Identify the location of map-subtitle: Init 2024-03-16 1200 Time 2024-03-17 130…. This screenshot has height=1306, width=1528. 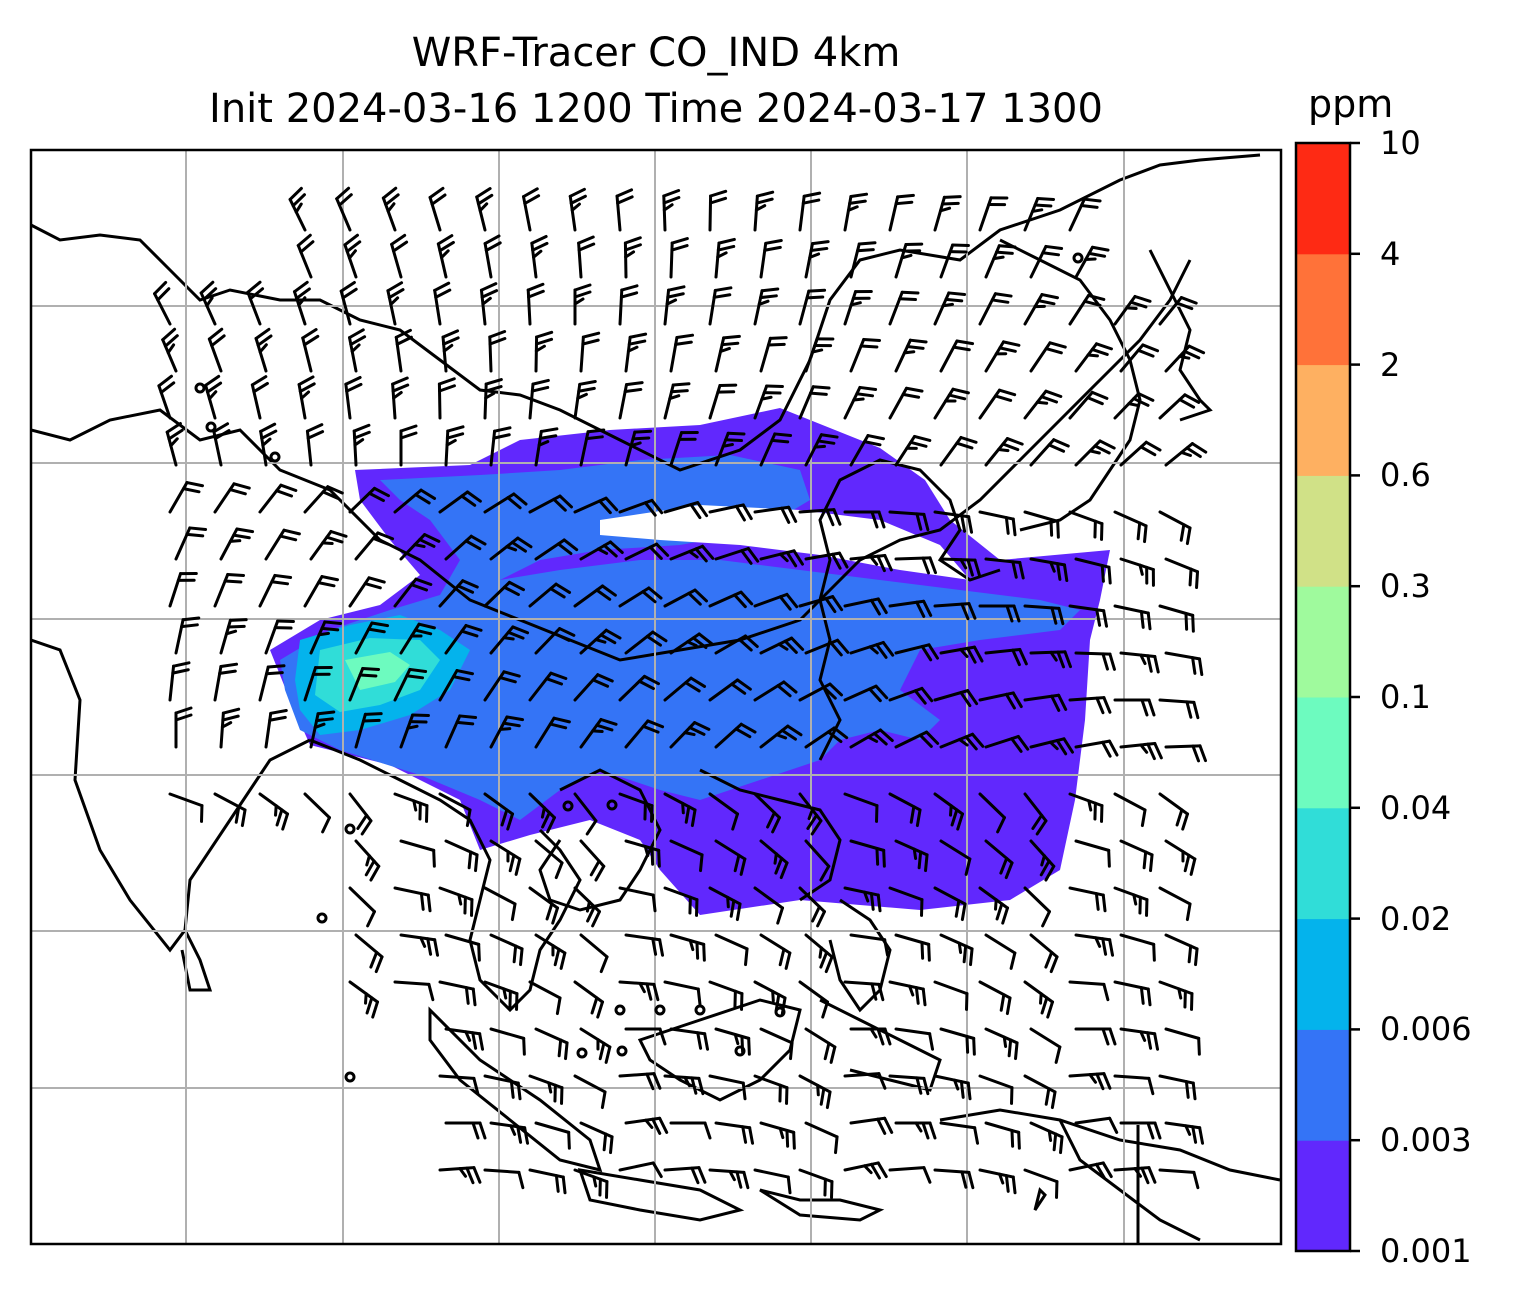
(656, 109).